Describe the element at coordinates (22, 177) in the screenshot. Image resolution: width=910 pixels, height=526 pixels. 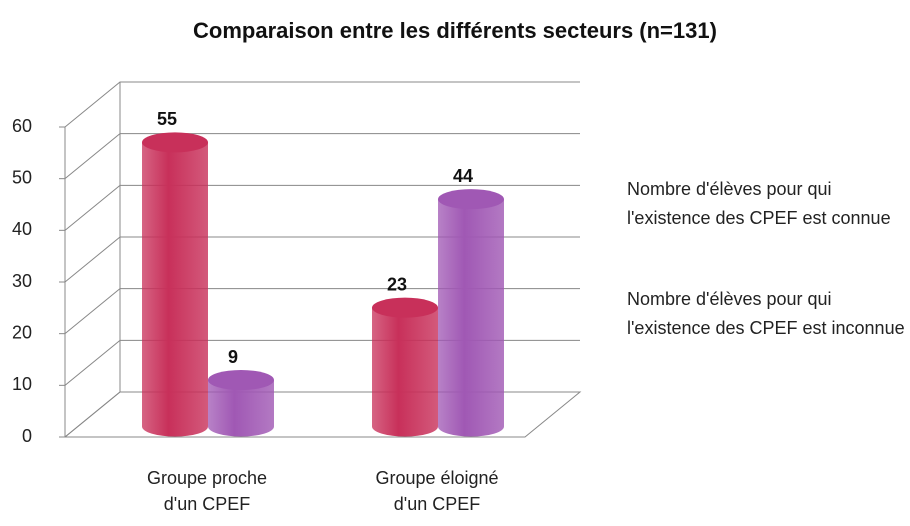
I see `y-tick-label: 50` at that location.